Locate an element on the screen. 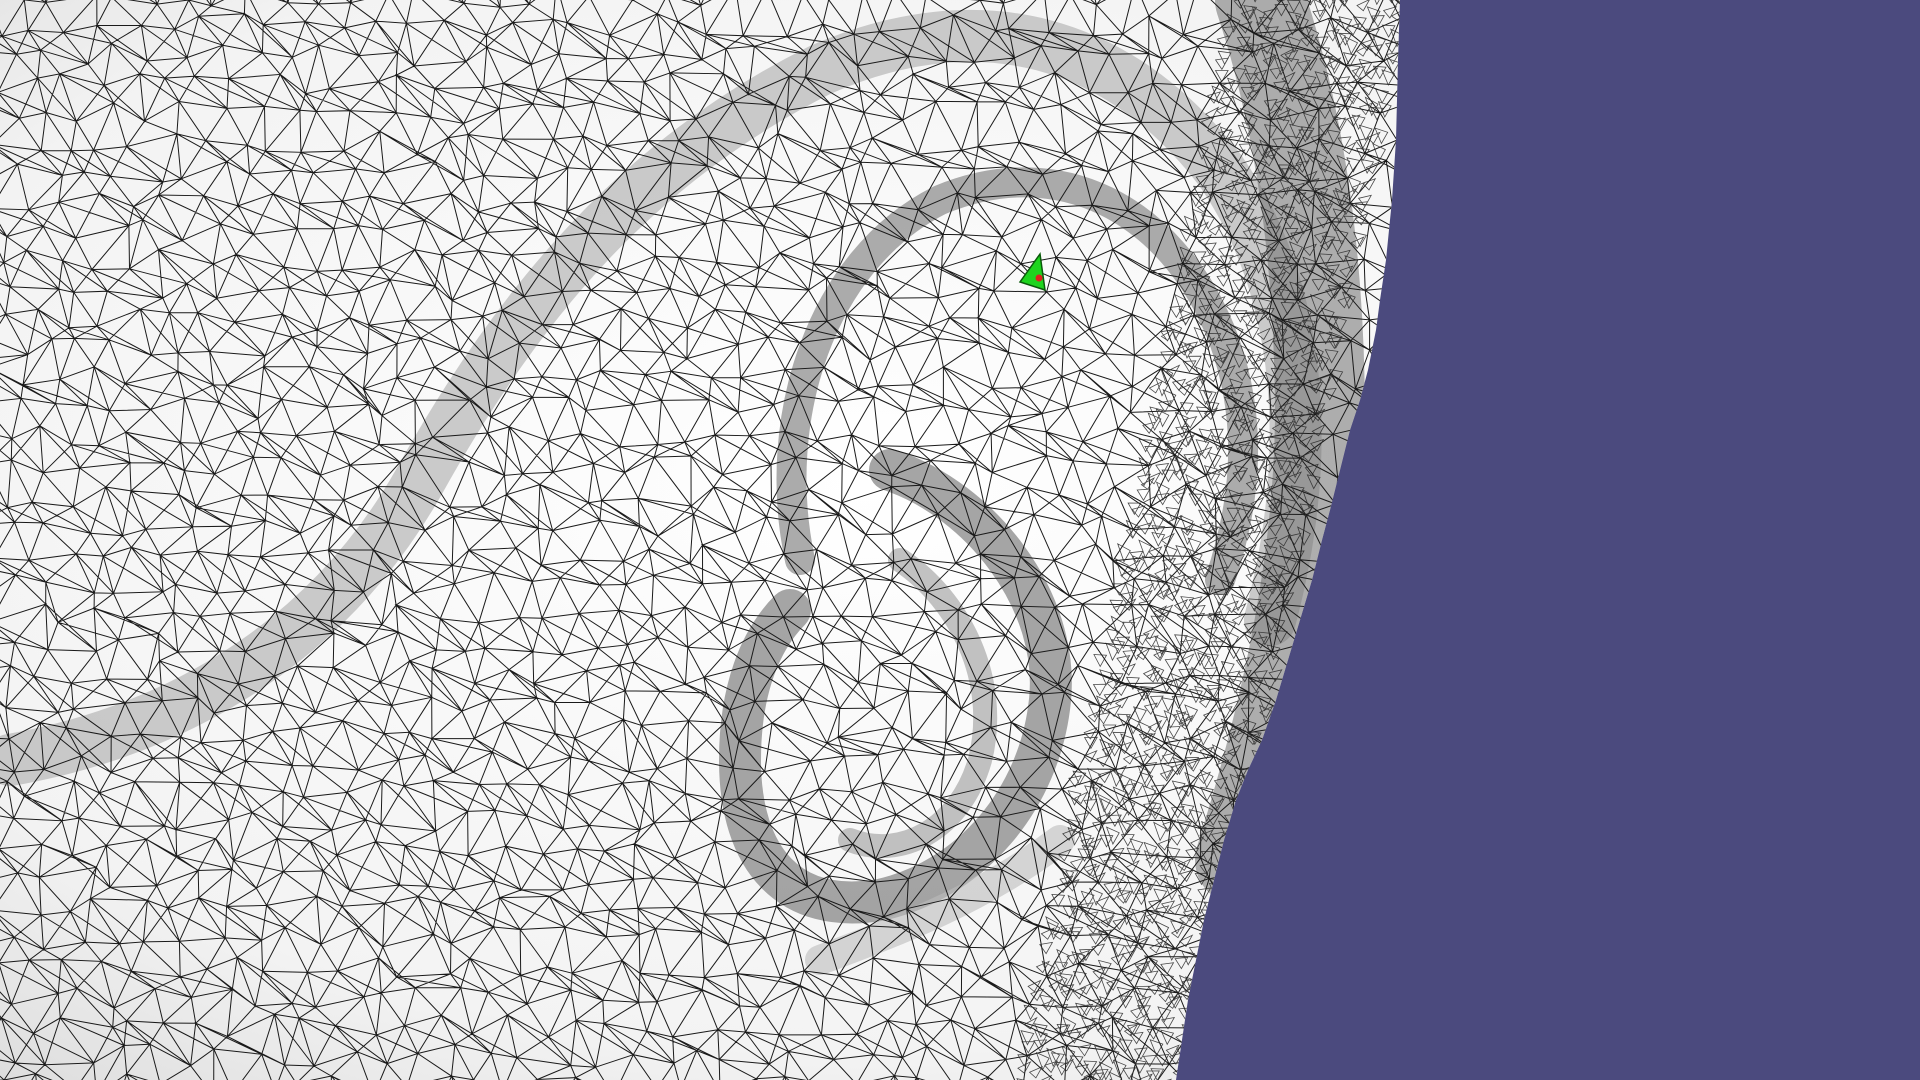 This screenshot has width=1920, height=1080. antihelix-shadow is located at coordinates (895, 686).